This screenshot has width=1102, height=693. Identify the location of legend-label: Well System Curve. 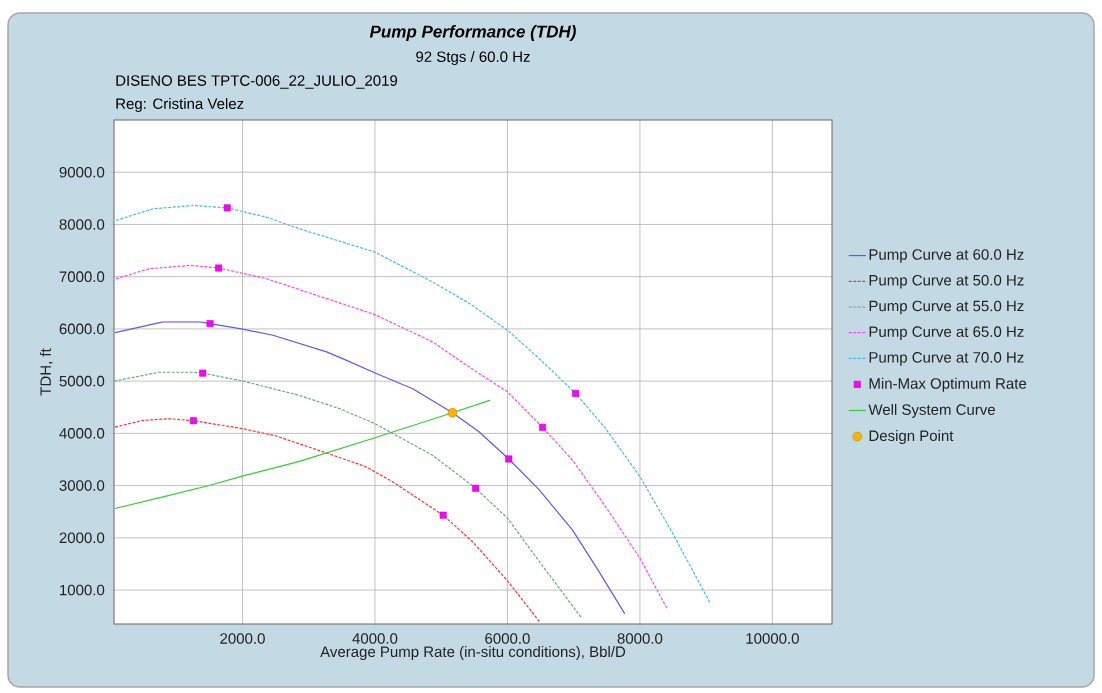
(931, 410).